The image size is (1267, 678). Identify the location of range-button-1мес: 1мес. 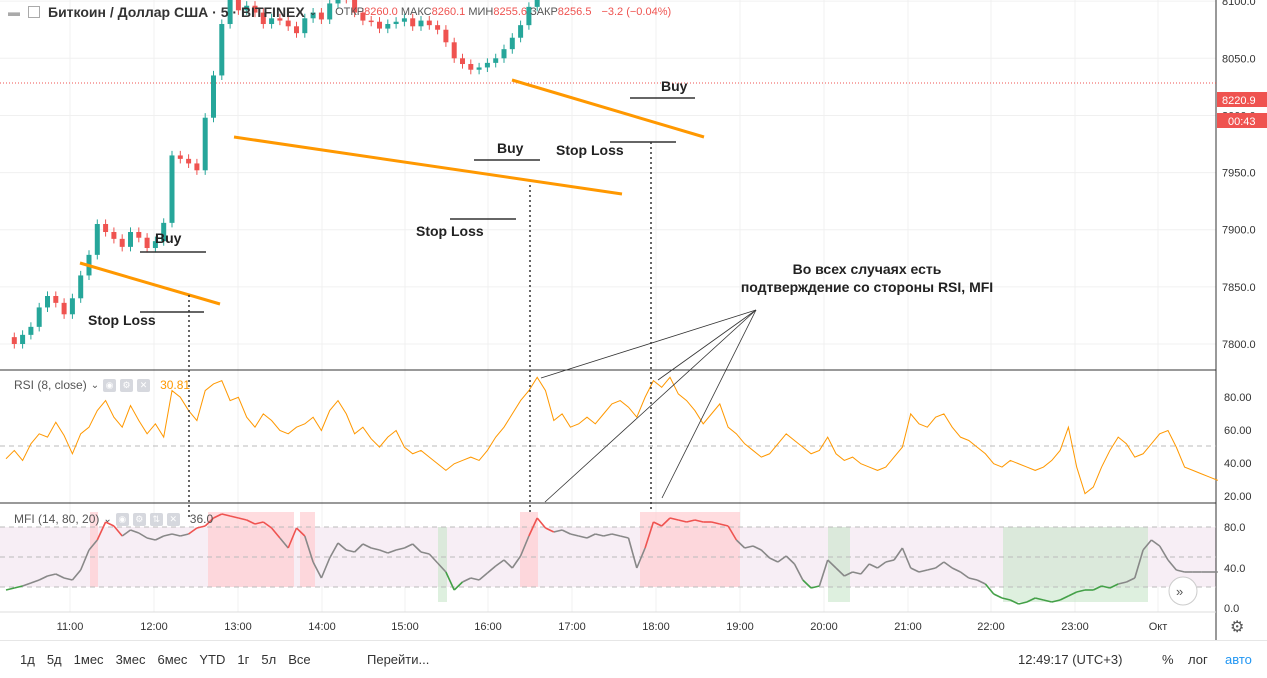
(88, 659).